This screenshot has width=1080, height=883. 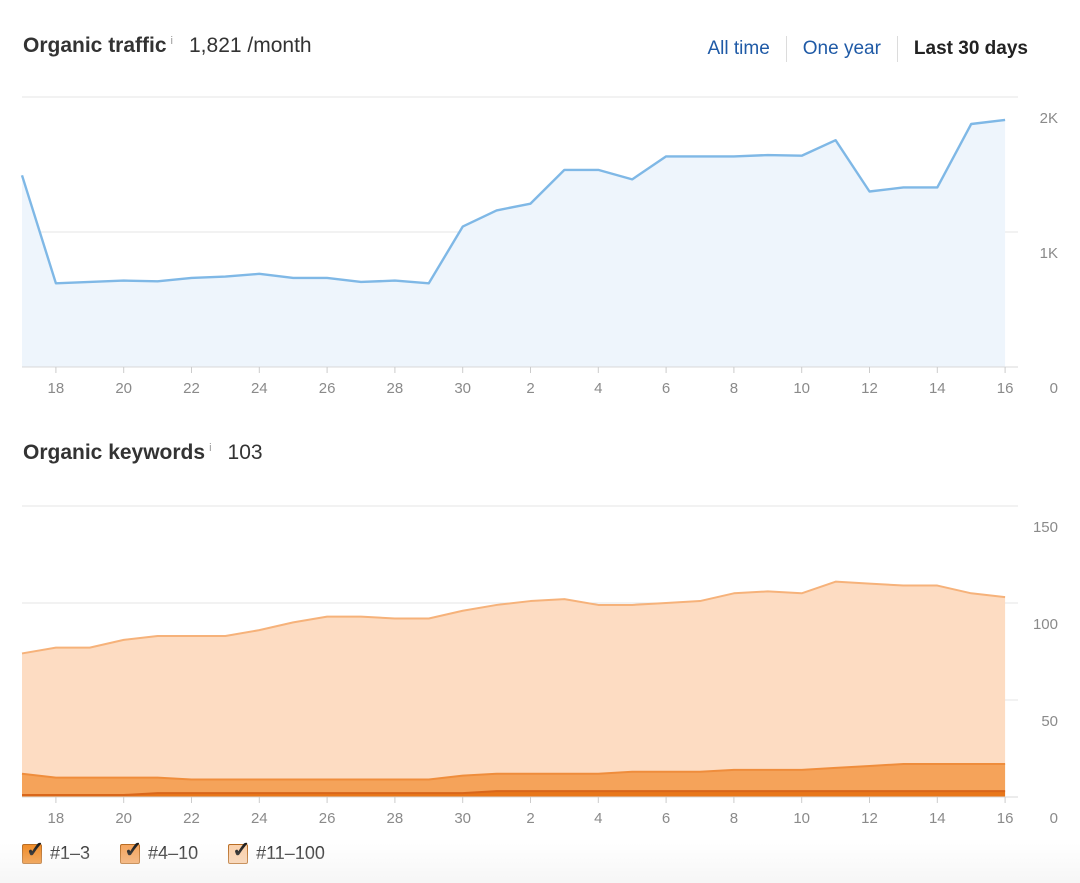 I want to click on legend-label: #4–10, so click(x=173, y=853).